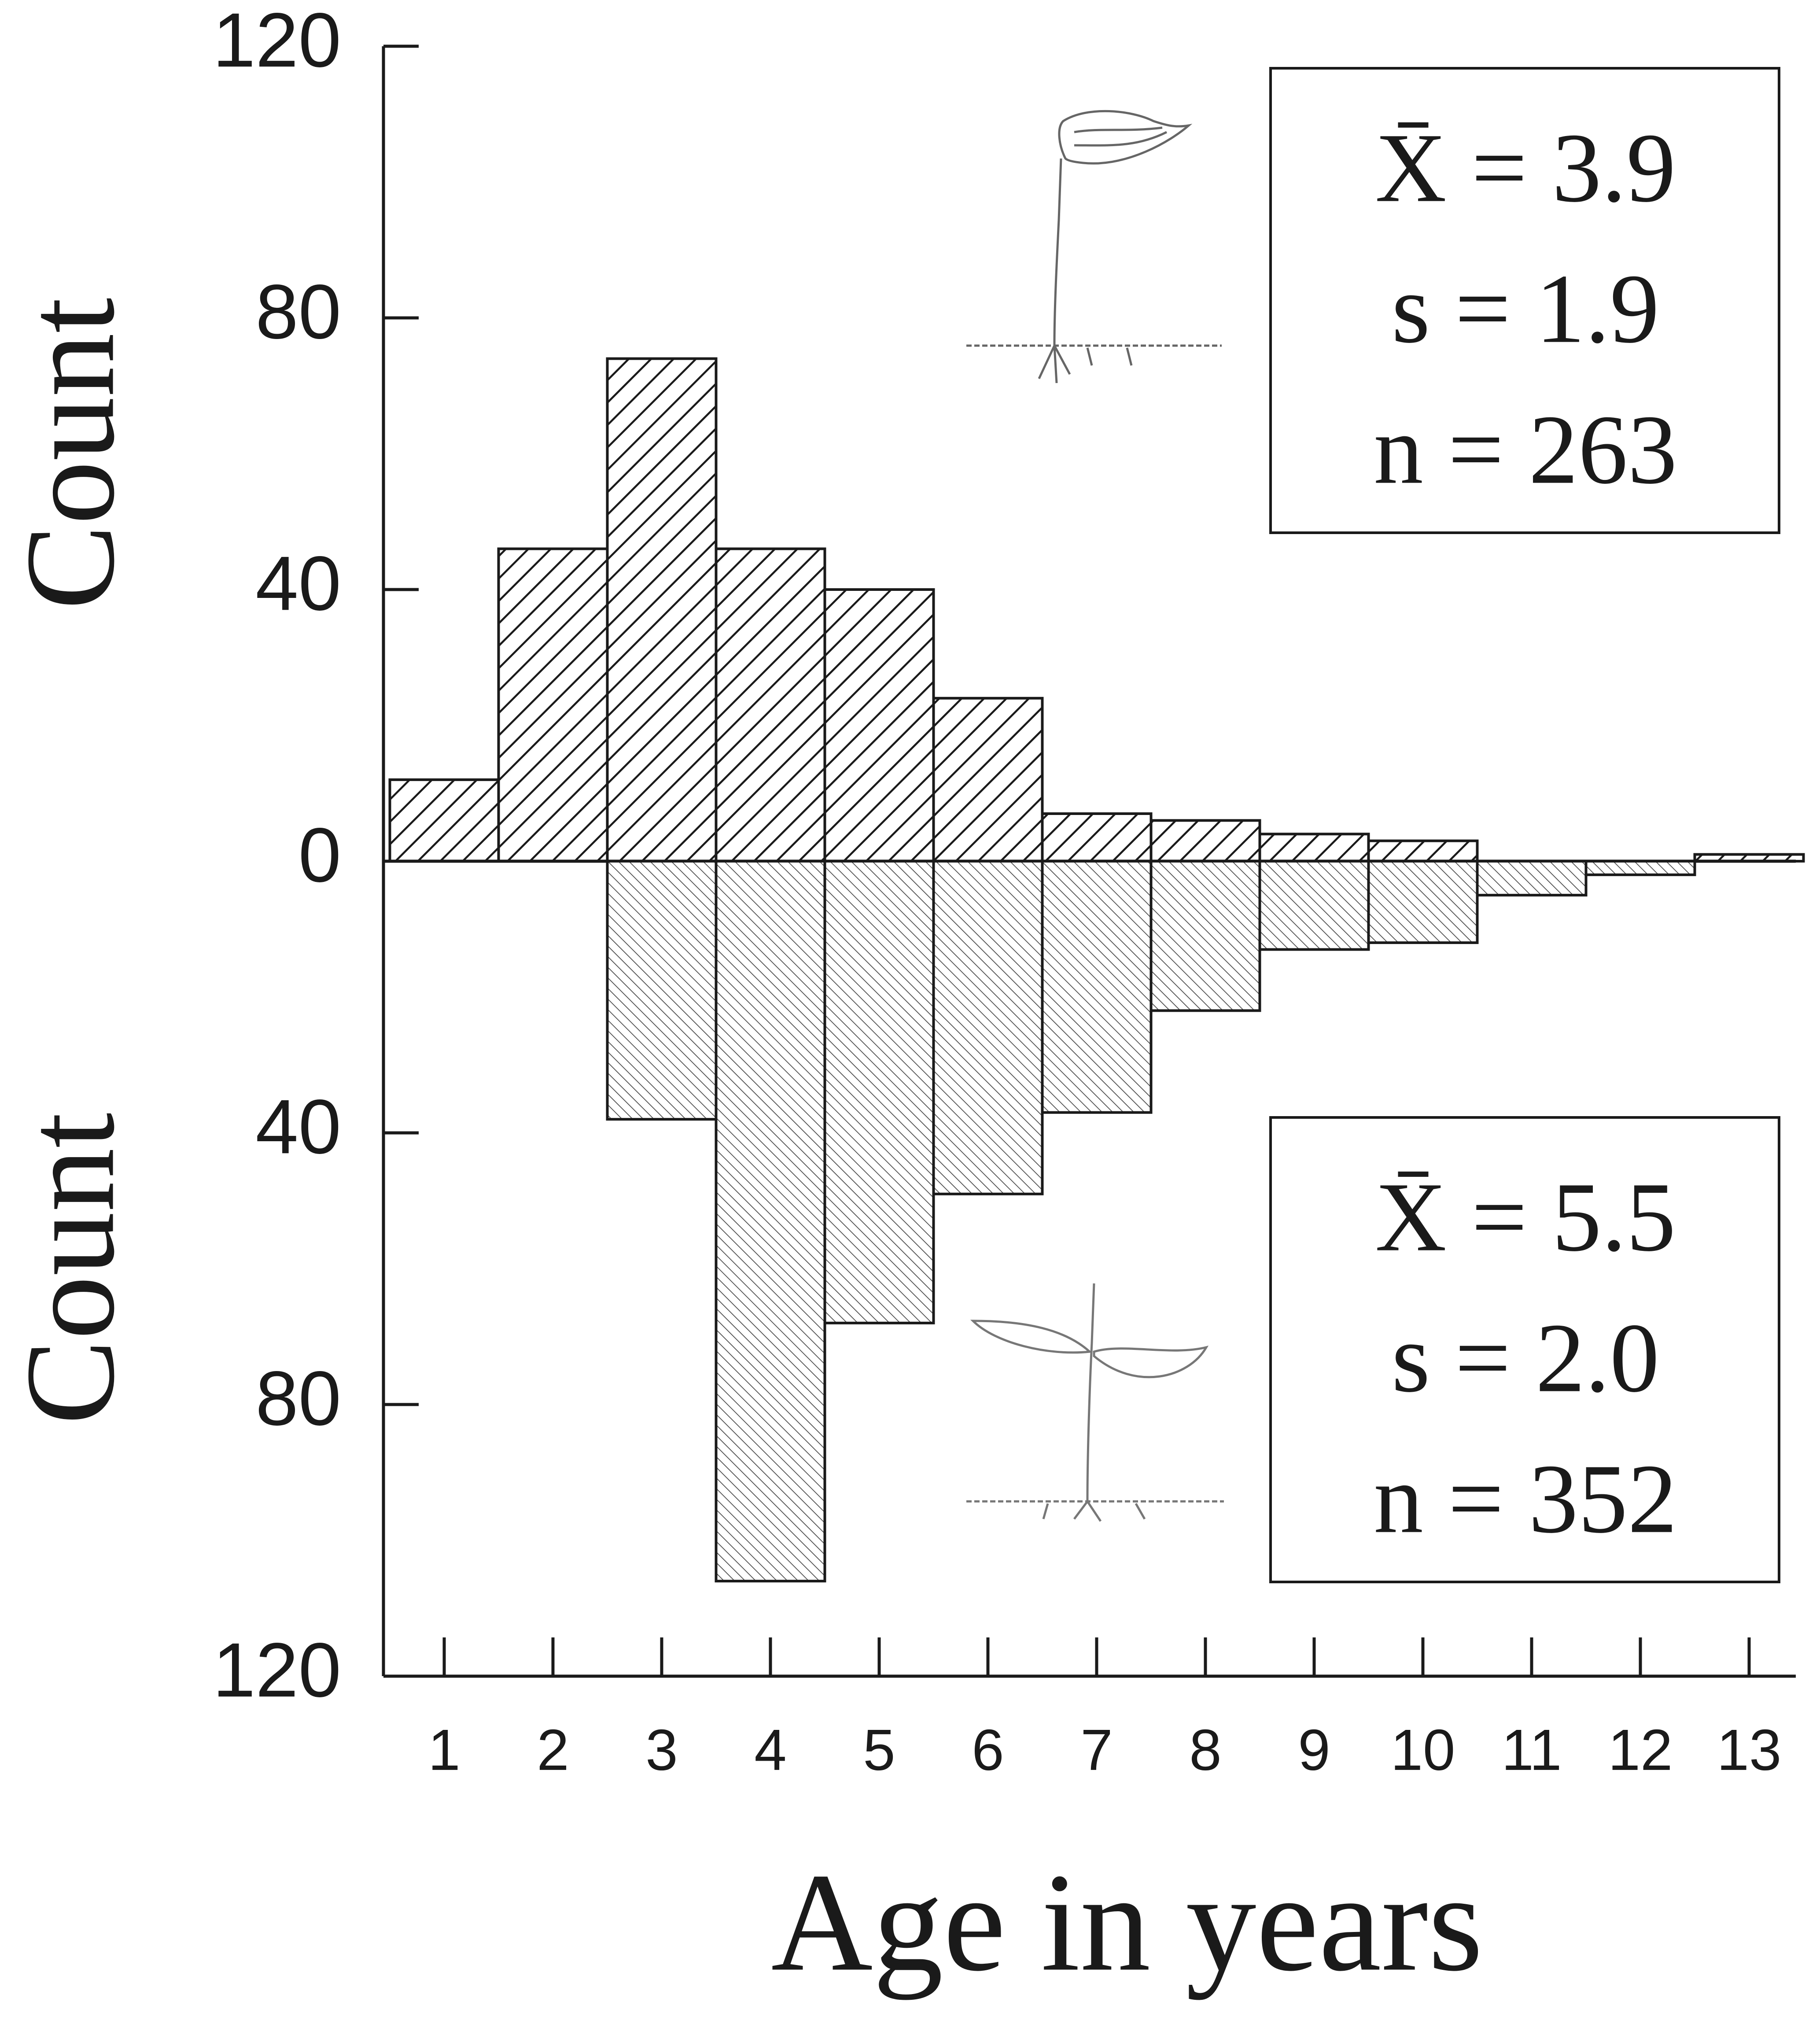 The width and height of the screenshot is (1820, 2024). I want to click on stats-text: s = 2.0, so click(1525, 1358).